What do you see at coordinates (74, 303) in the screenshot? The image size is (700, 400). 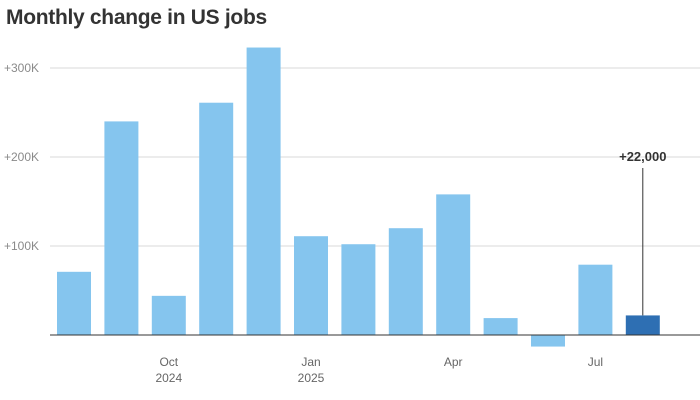 I see `bar-aug-2024` at bounding box center [74, 303].